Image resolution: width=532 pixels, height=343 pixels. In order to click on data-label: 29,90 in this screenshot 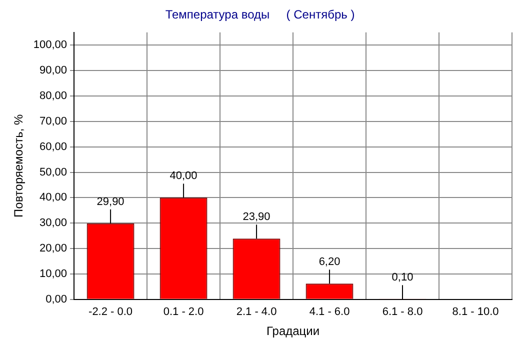, I will do `click(110, 202)`.